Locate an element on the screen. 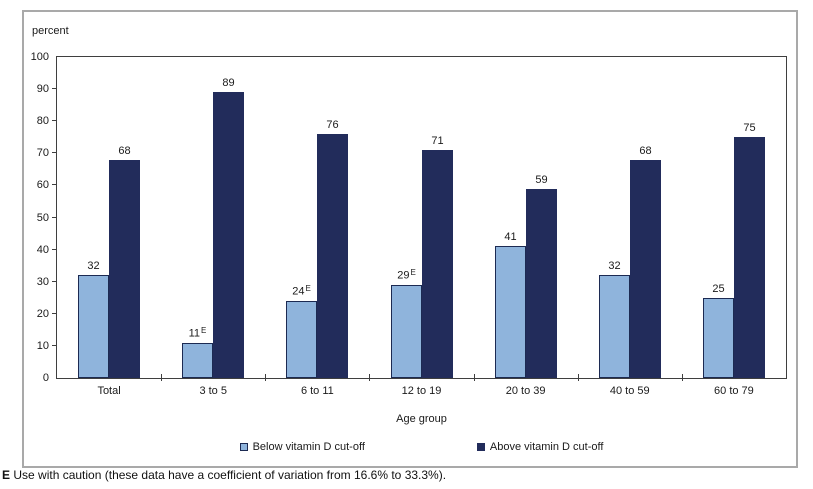 This screenshot has height=489, width=813. legend-item-above: Above vitamin D cut-off is located at coordinates (540, 447).